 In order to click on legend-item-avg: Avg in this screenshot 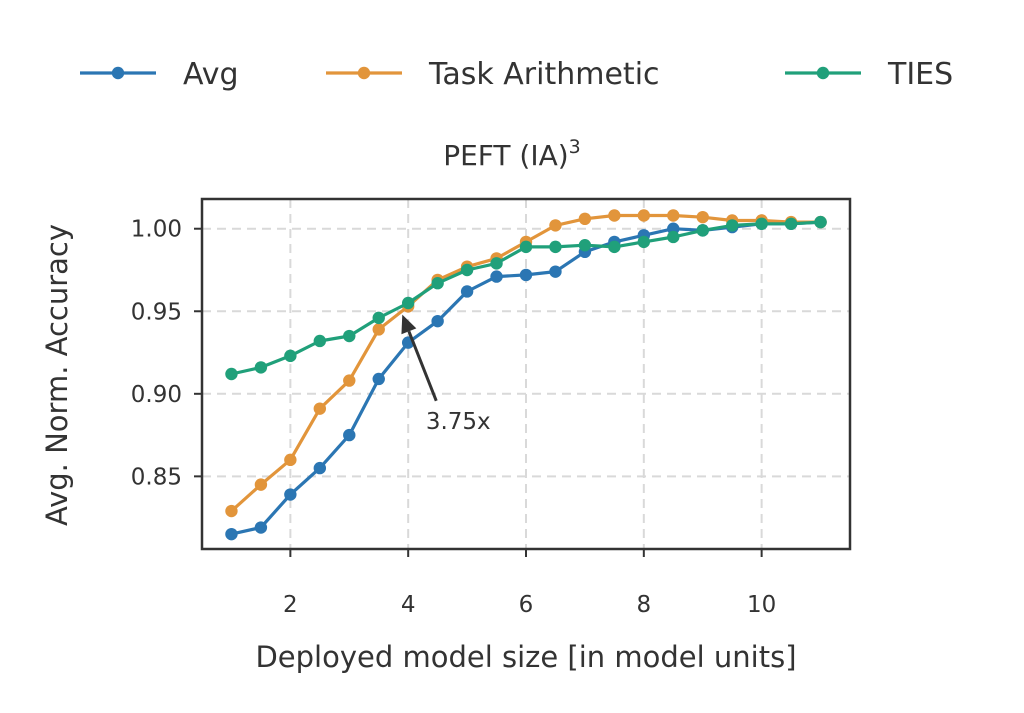, I will do `click(159, 74)`.